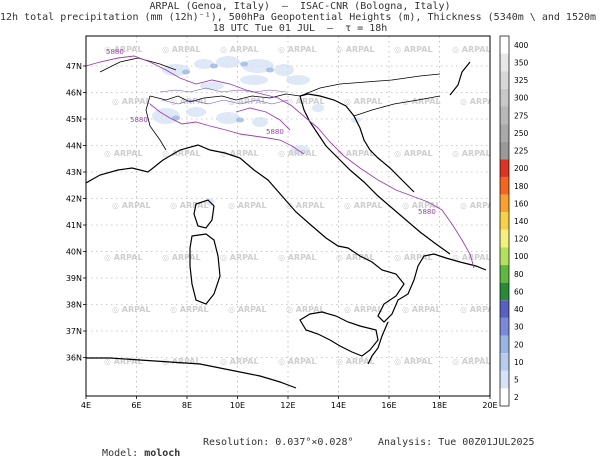 The image size is (600, 459). Describe the element at coordinates (519, 362) in the screenshot. I see `colorbar-label: 10` at that location.